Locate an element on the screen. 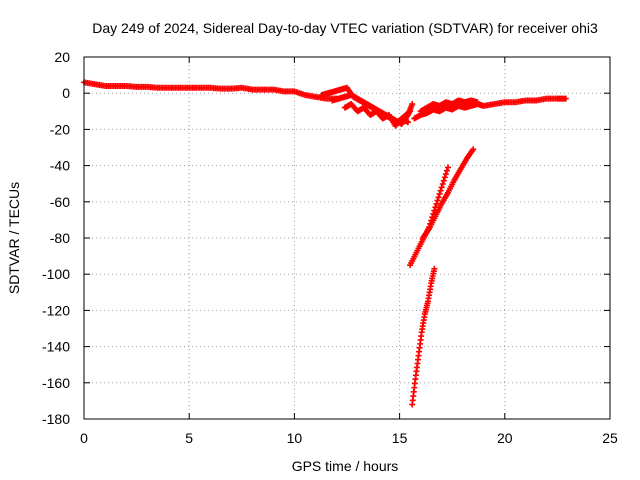 Image resolution: width=640 pixels, height=480 pixels. x-tick-label: 15 is located at coordinates (400, 438).